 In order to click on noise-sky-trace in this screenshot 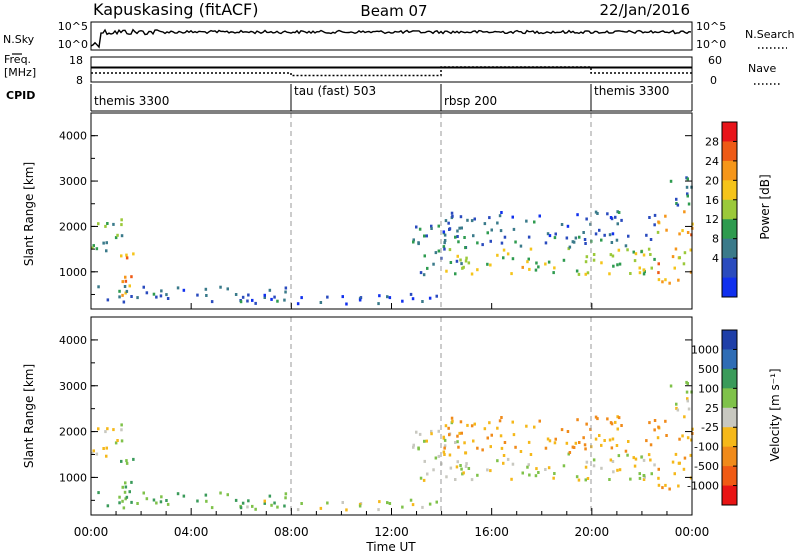, I will do `click(391, 38)`.